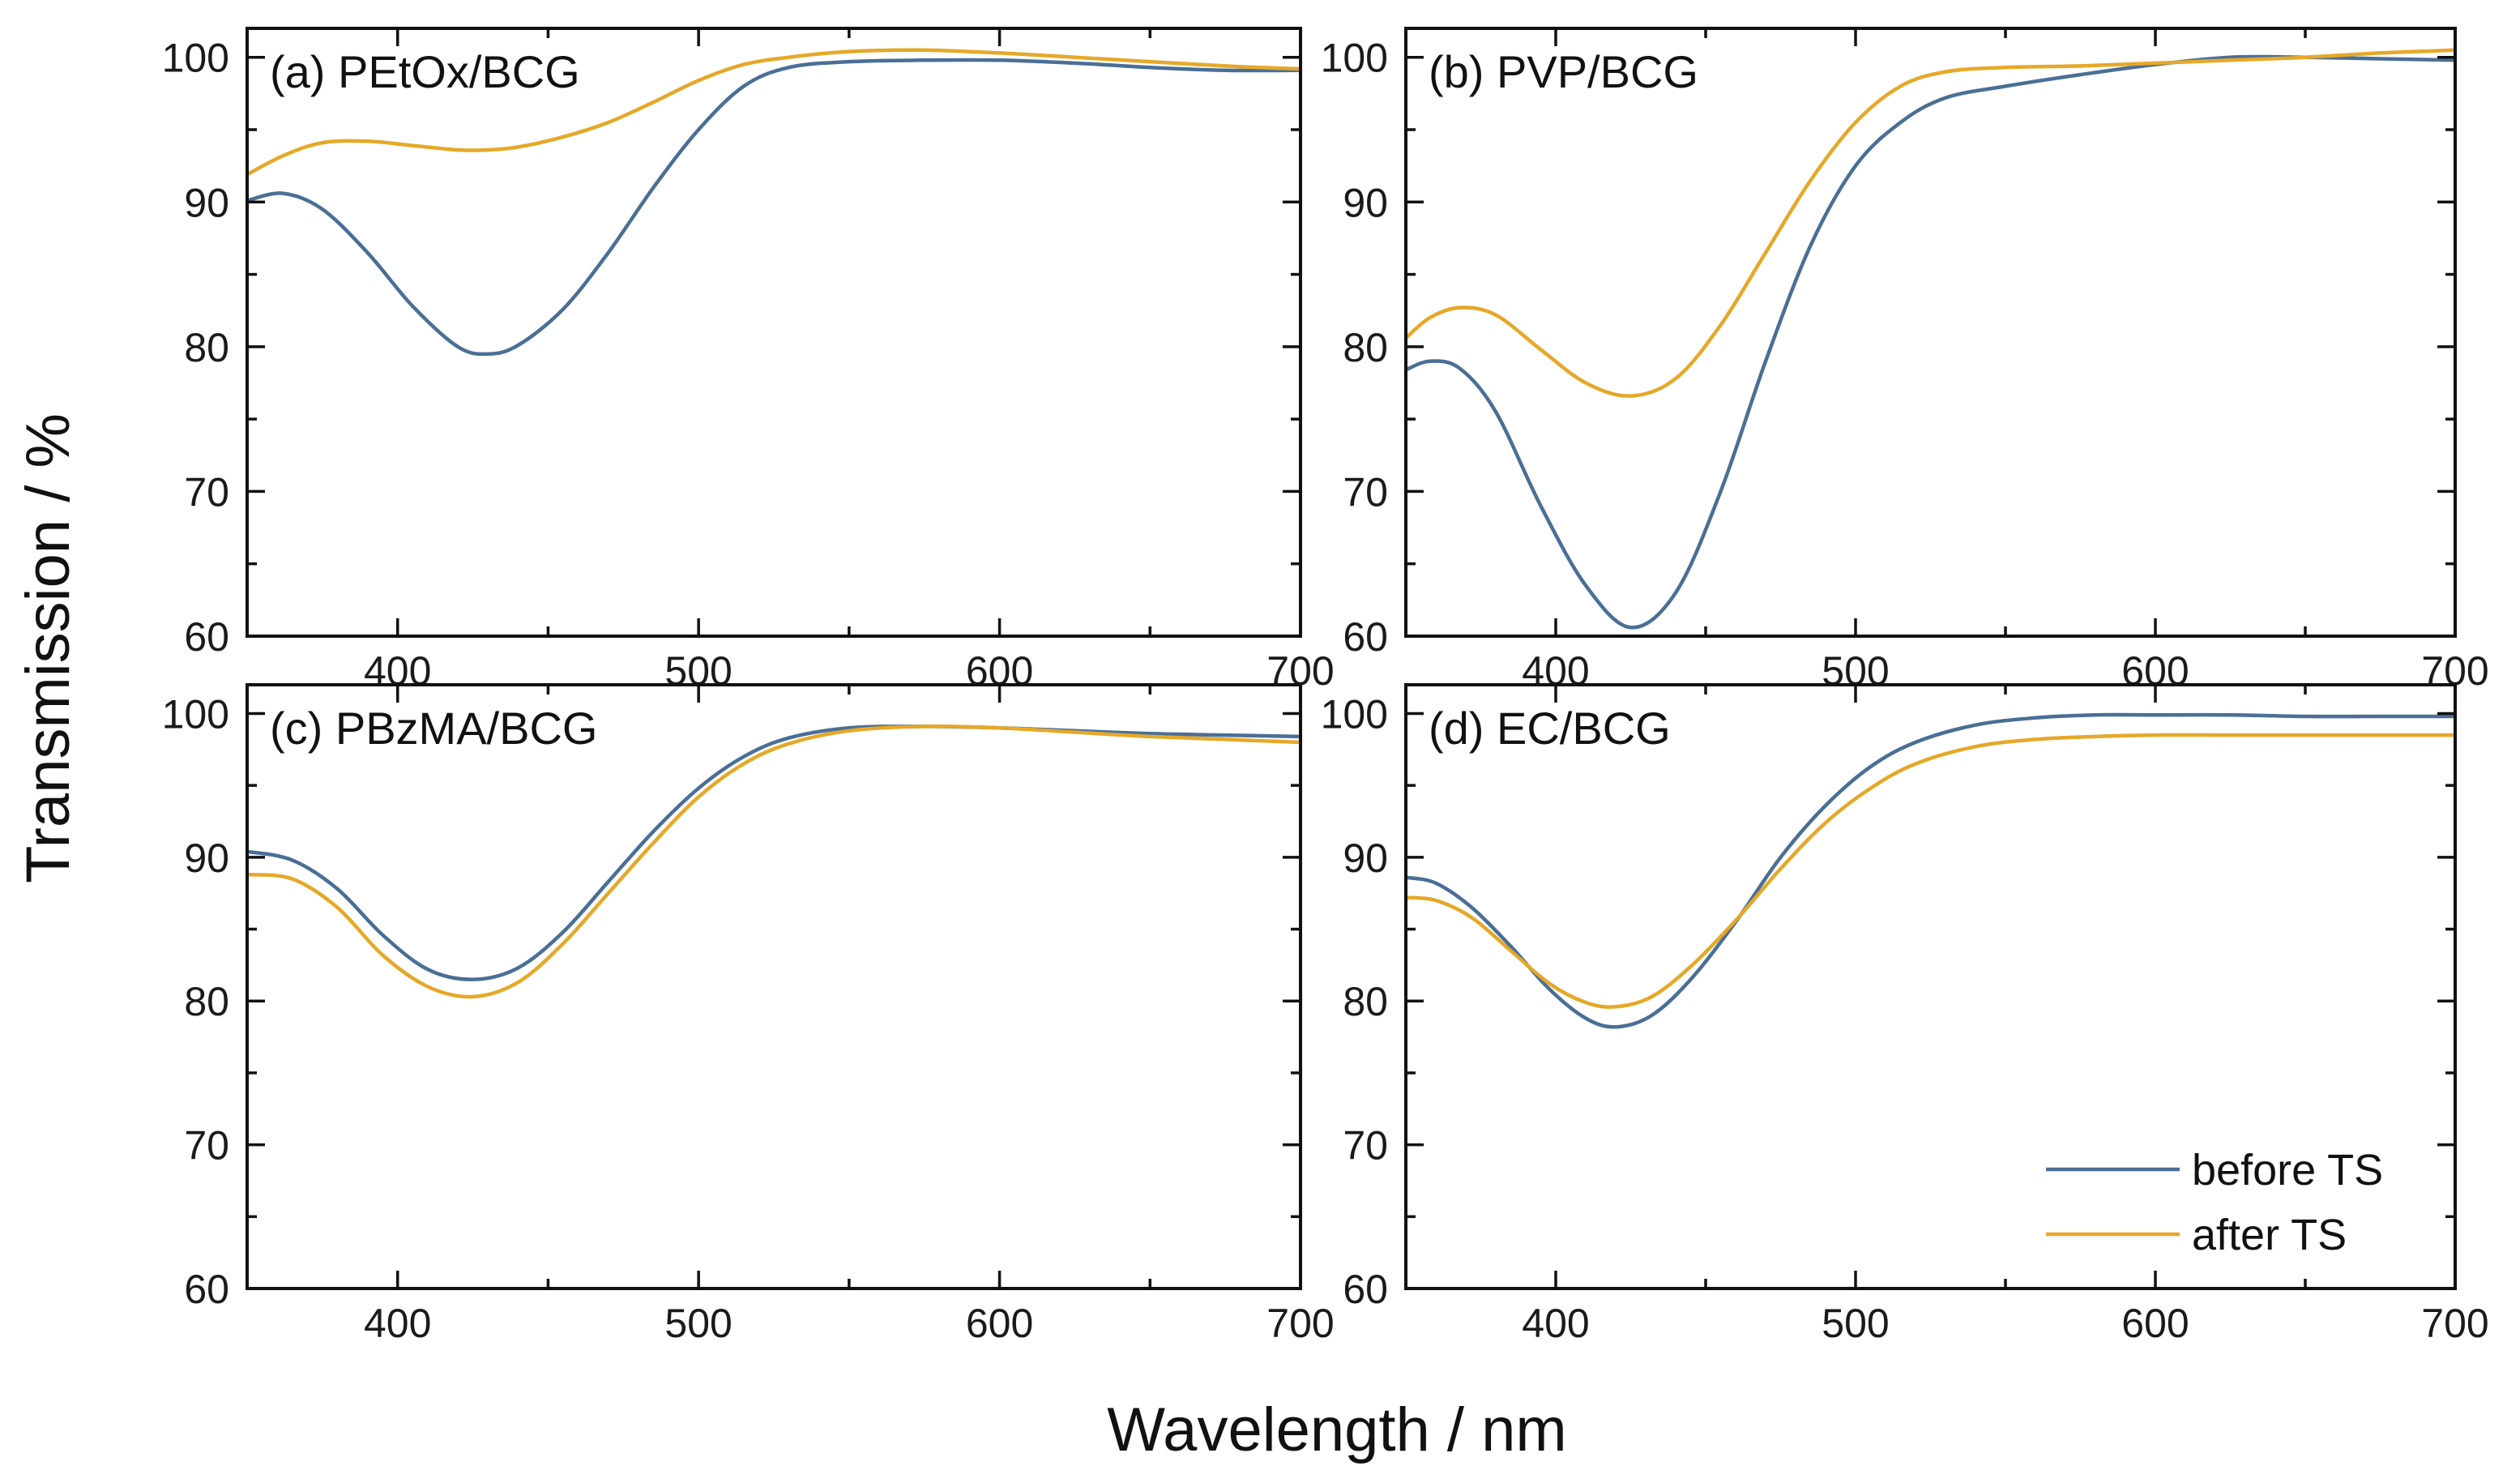  Describe the element at coordinates (1337, 1429) in the screenshot. I see `x-axis-title: Wavelength / nm` at that location.